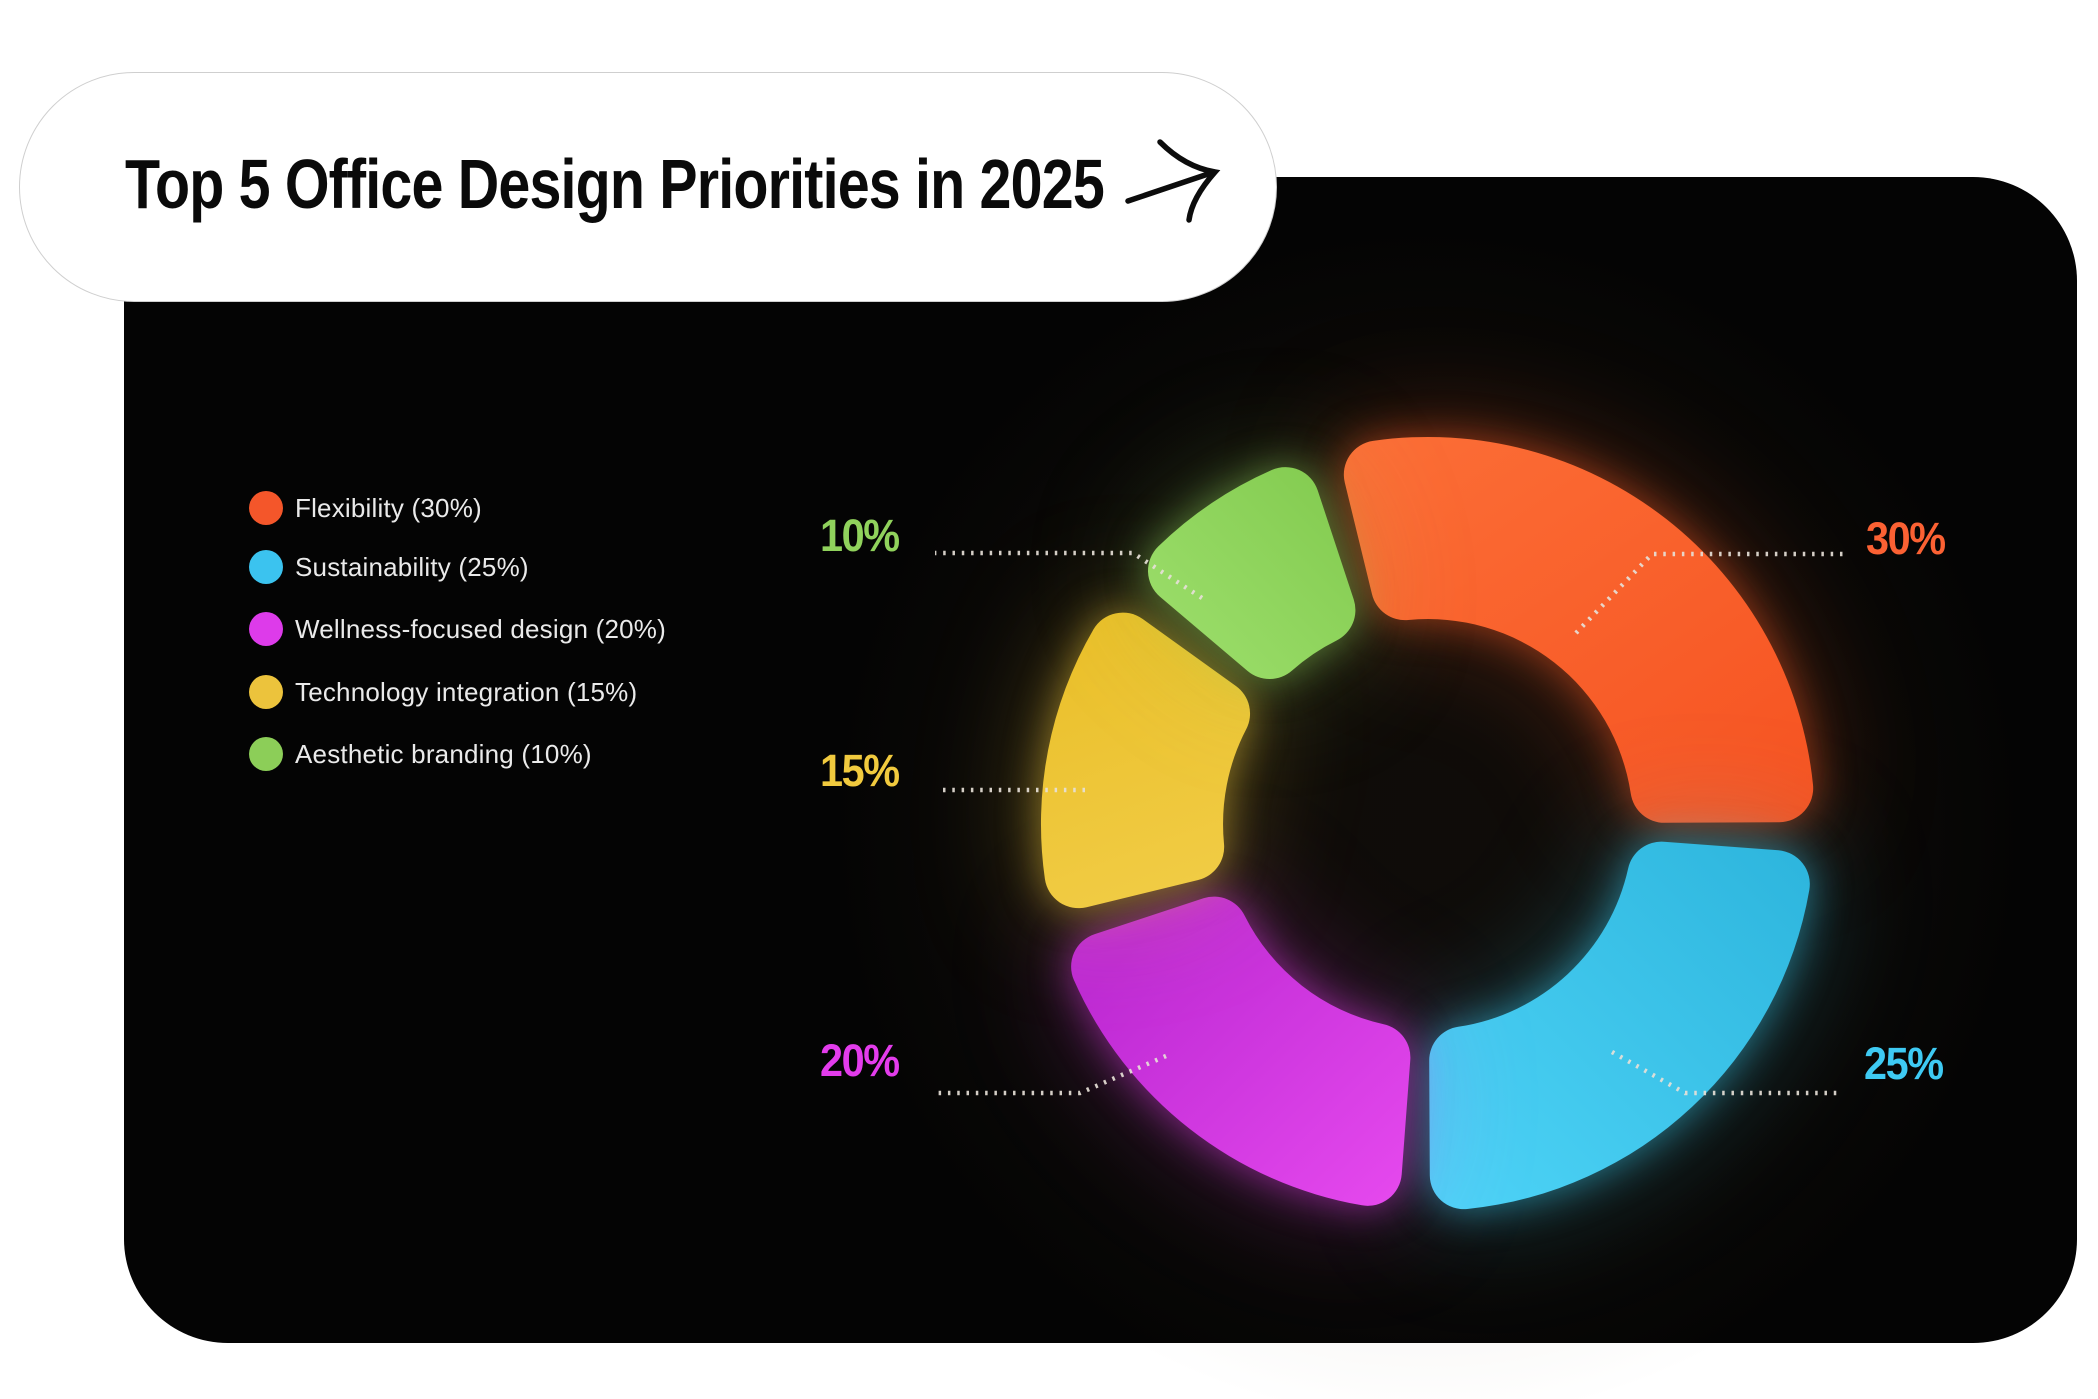 This screenshot has height=1399, width=2098. What do you see at coordinates (1145, 760) in the screenshot?
I see `donut-segment-technology-integration` at bounding box center [1145, 760].